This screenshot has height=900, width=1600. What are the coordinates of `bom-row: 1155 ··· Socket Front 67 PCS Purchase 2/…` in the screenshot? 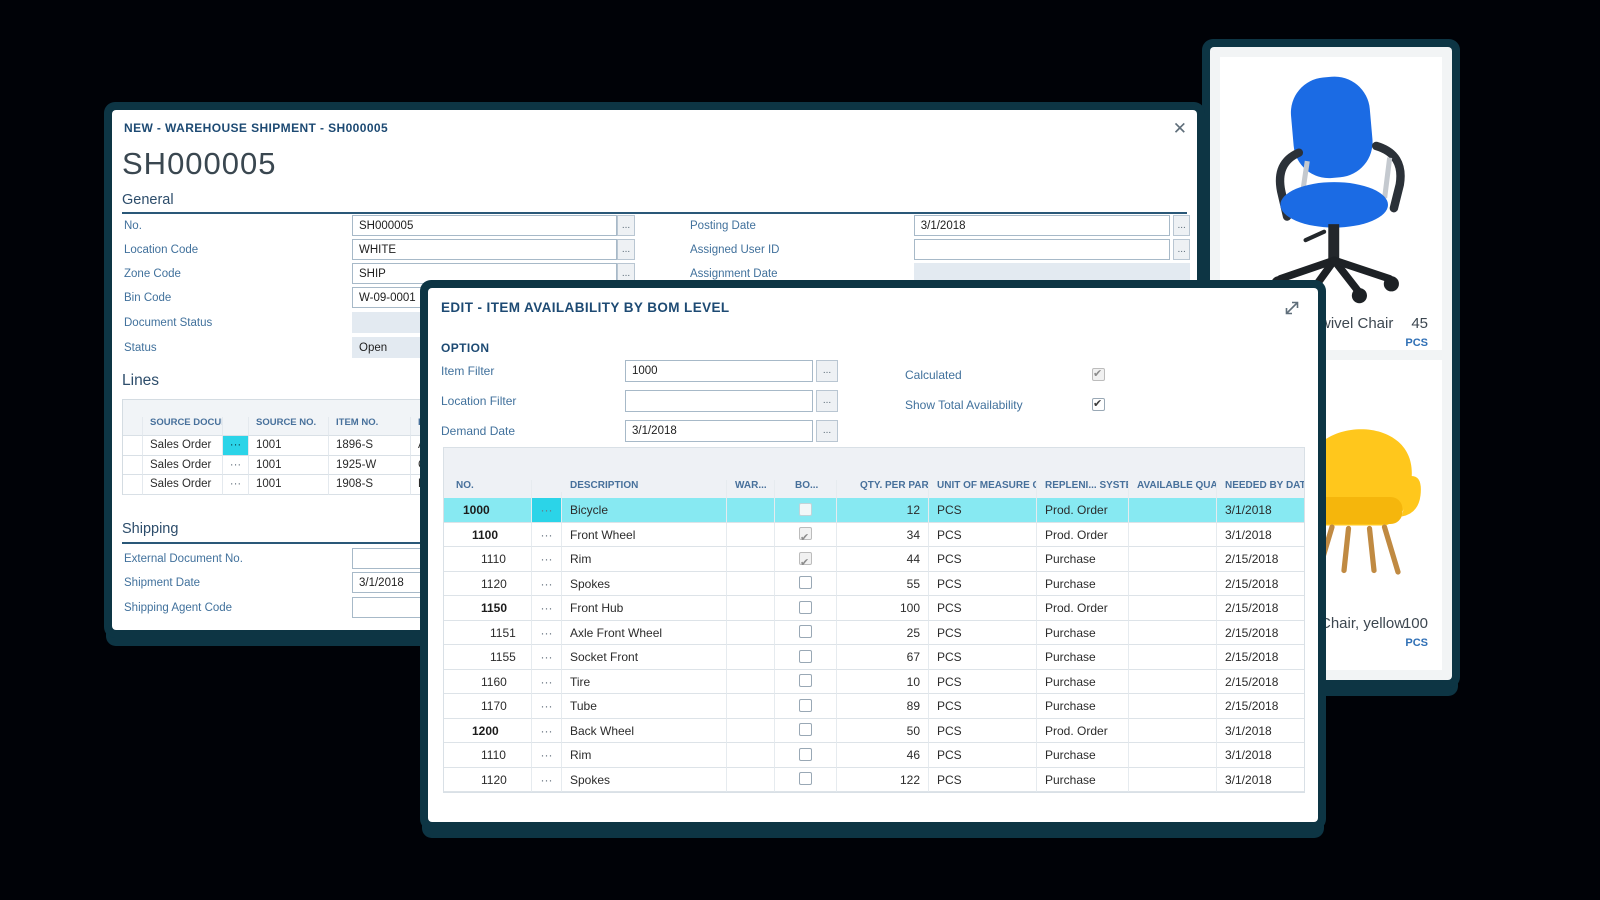 It's located at (874, 657).